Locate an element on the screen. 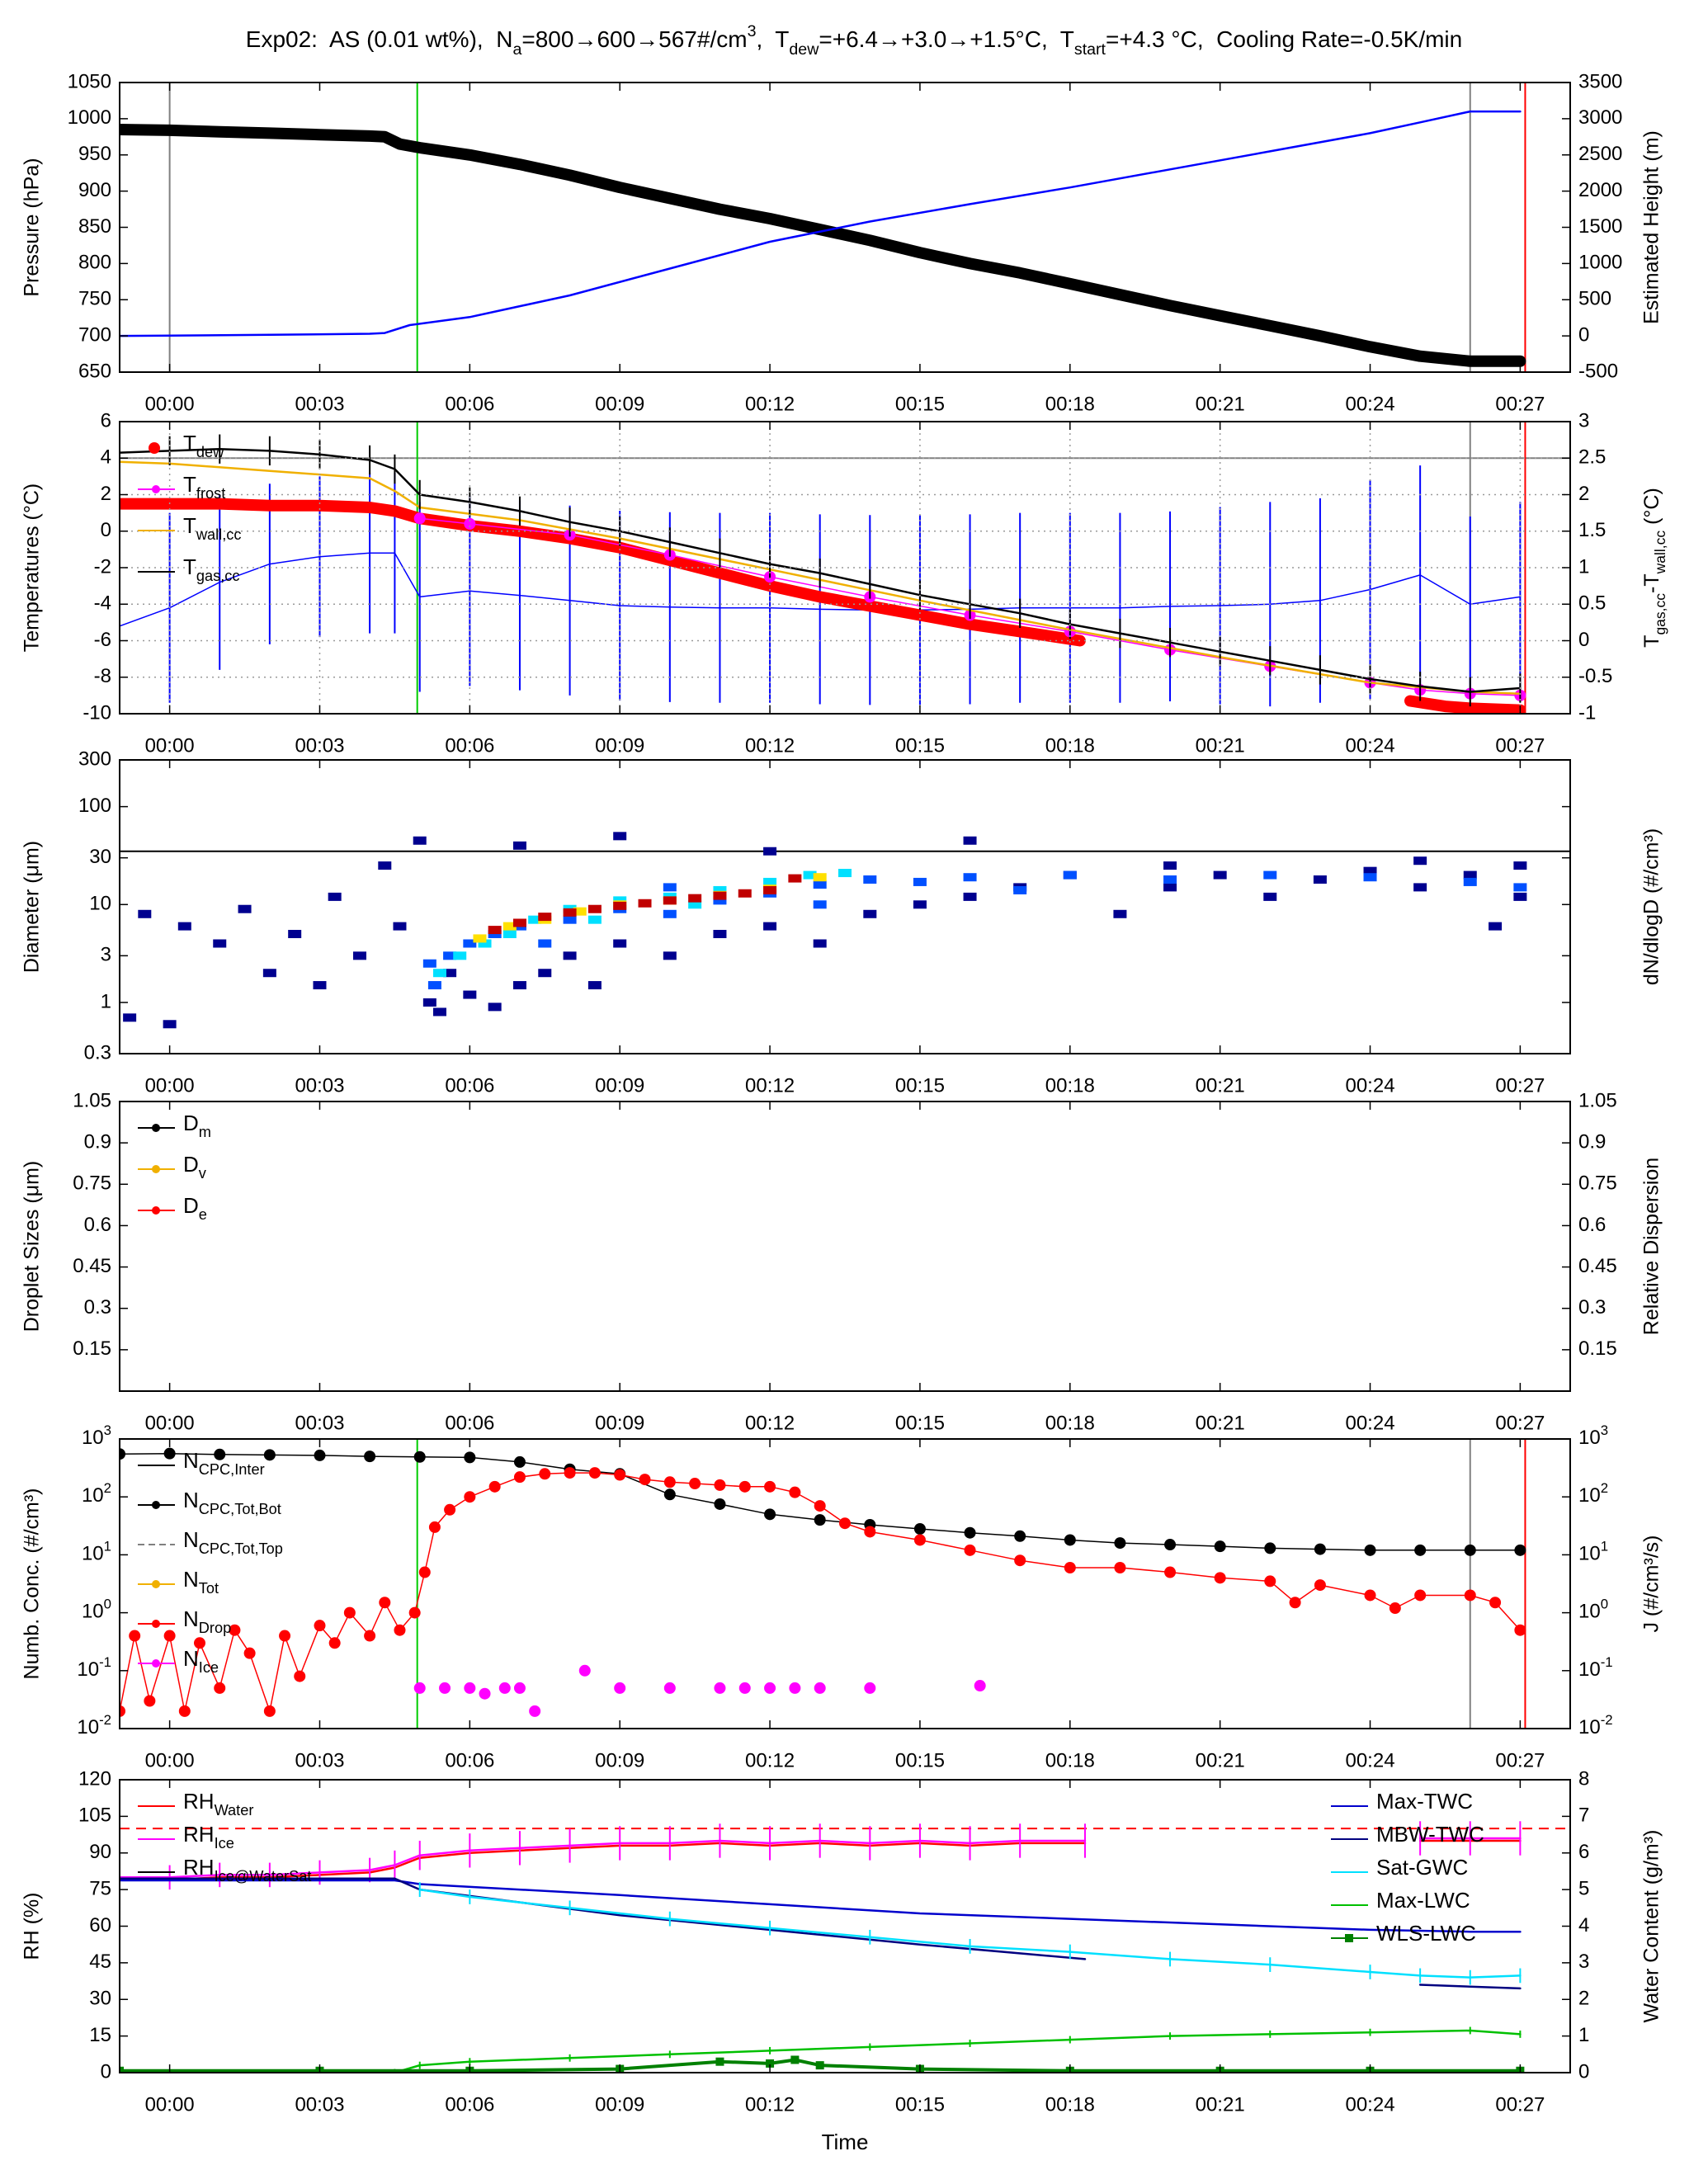 The image size is (1708, 2170). y-tick-label: 0.45 is located at coordinates (92, 1266).